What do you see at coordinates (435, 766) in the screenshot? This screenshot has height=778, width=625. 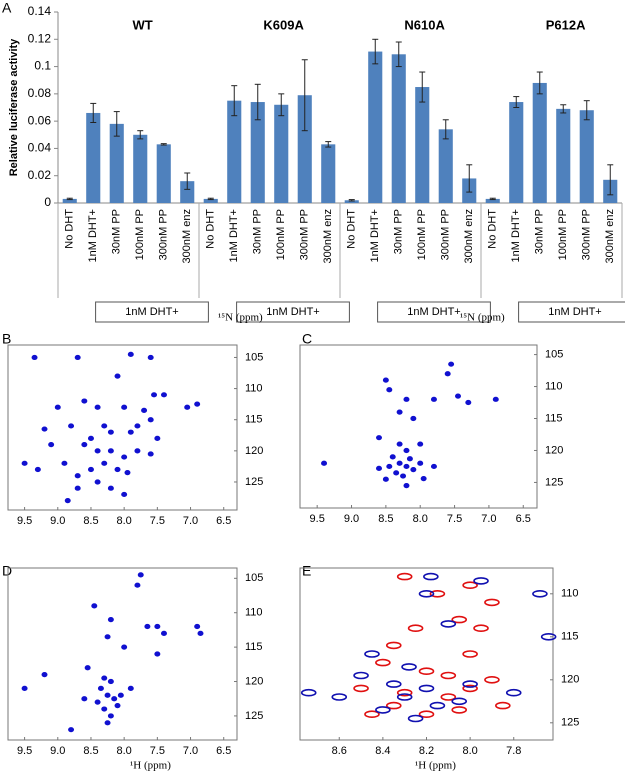 I see `x-axis-label: ¹H (ppm)` at bounding box center [435, 766].